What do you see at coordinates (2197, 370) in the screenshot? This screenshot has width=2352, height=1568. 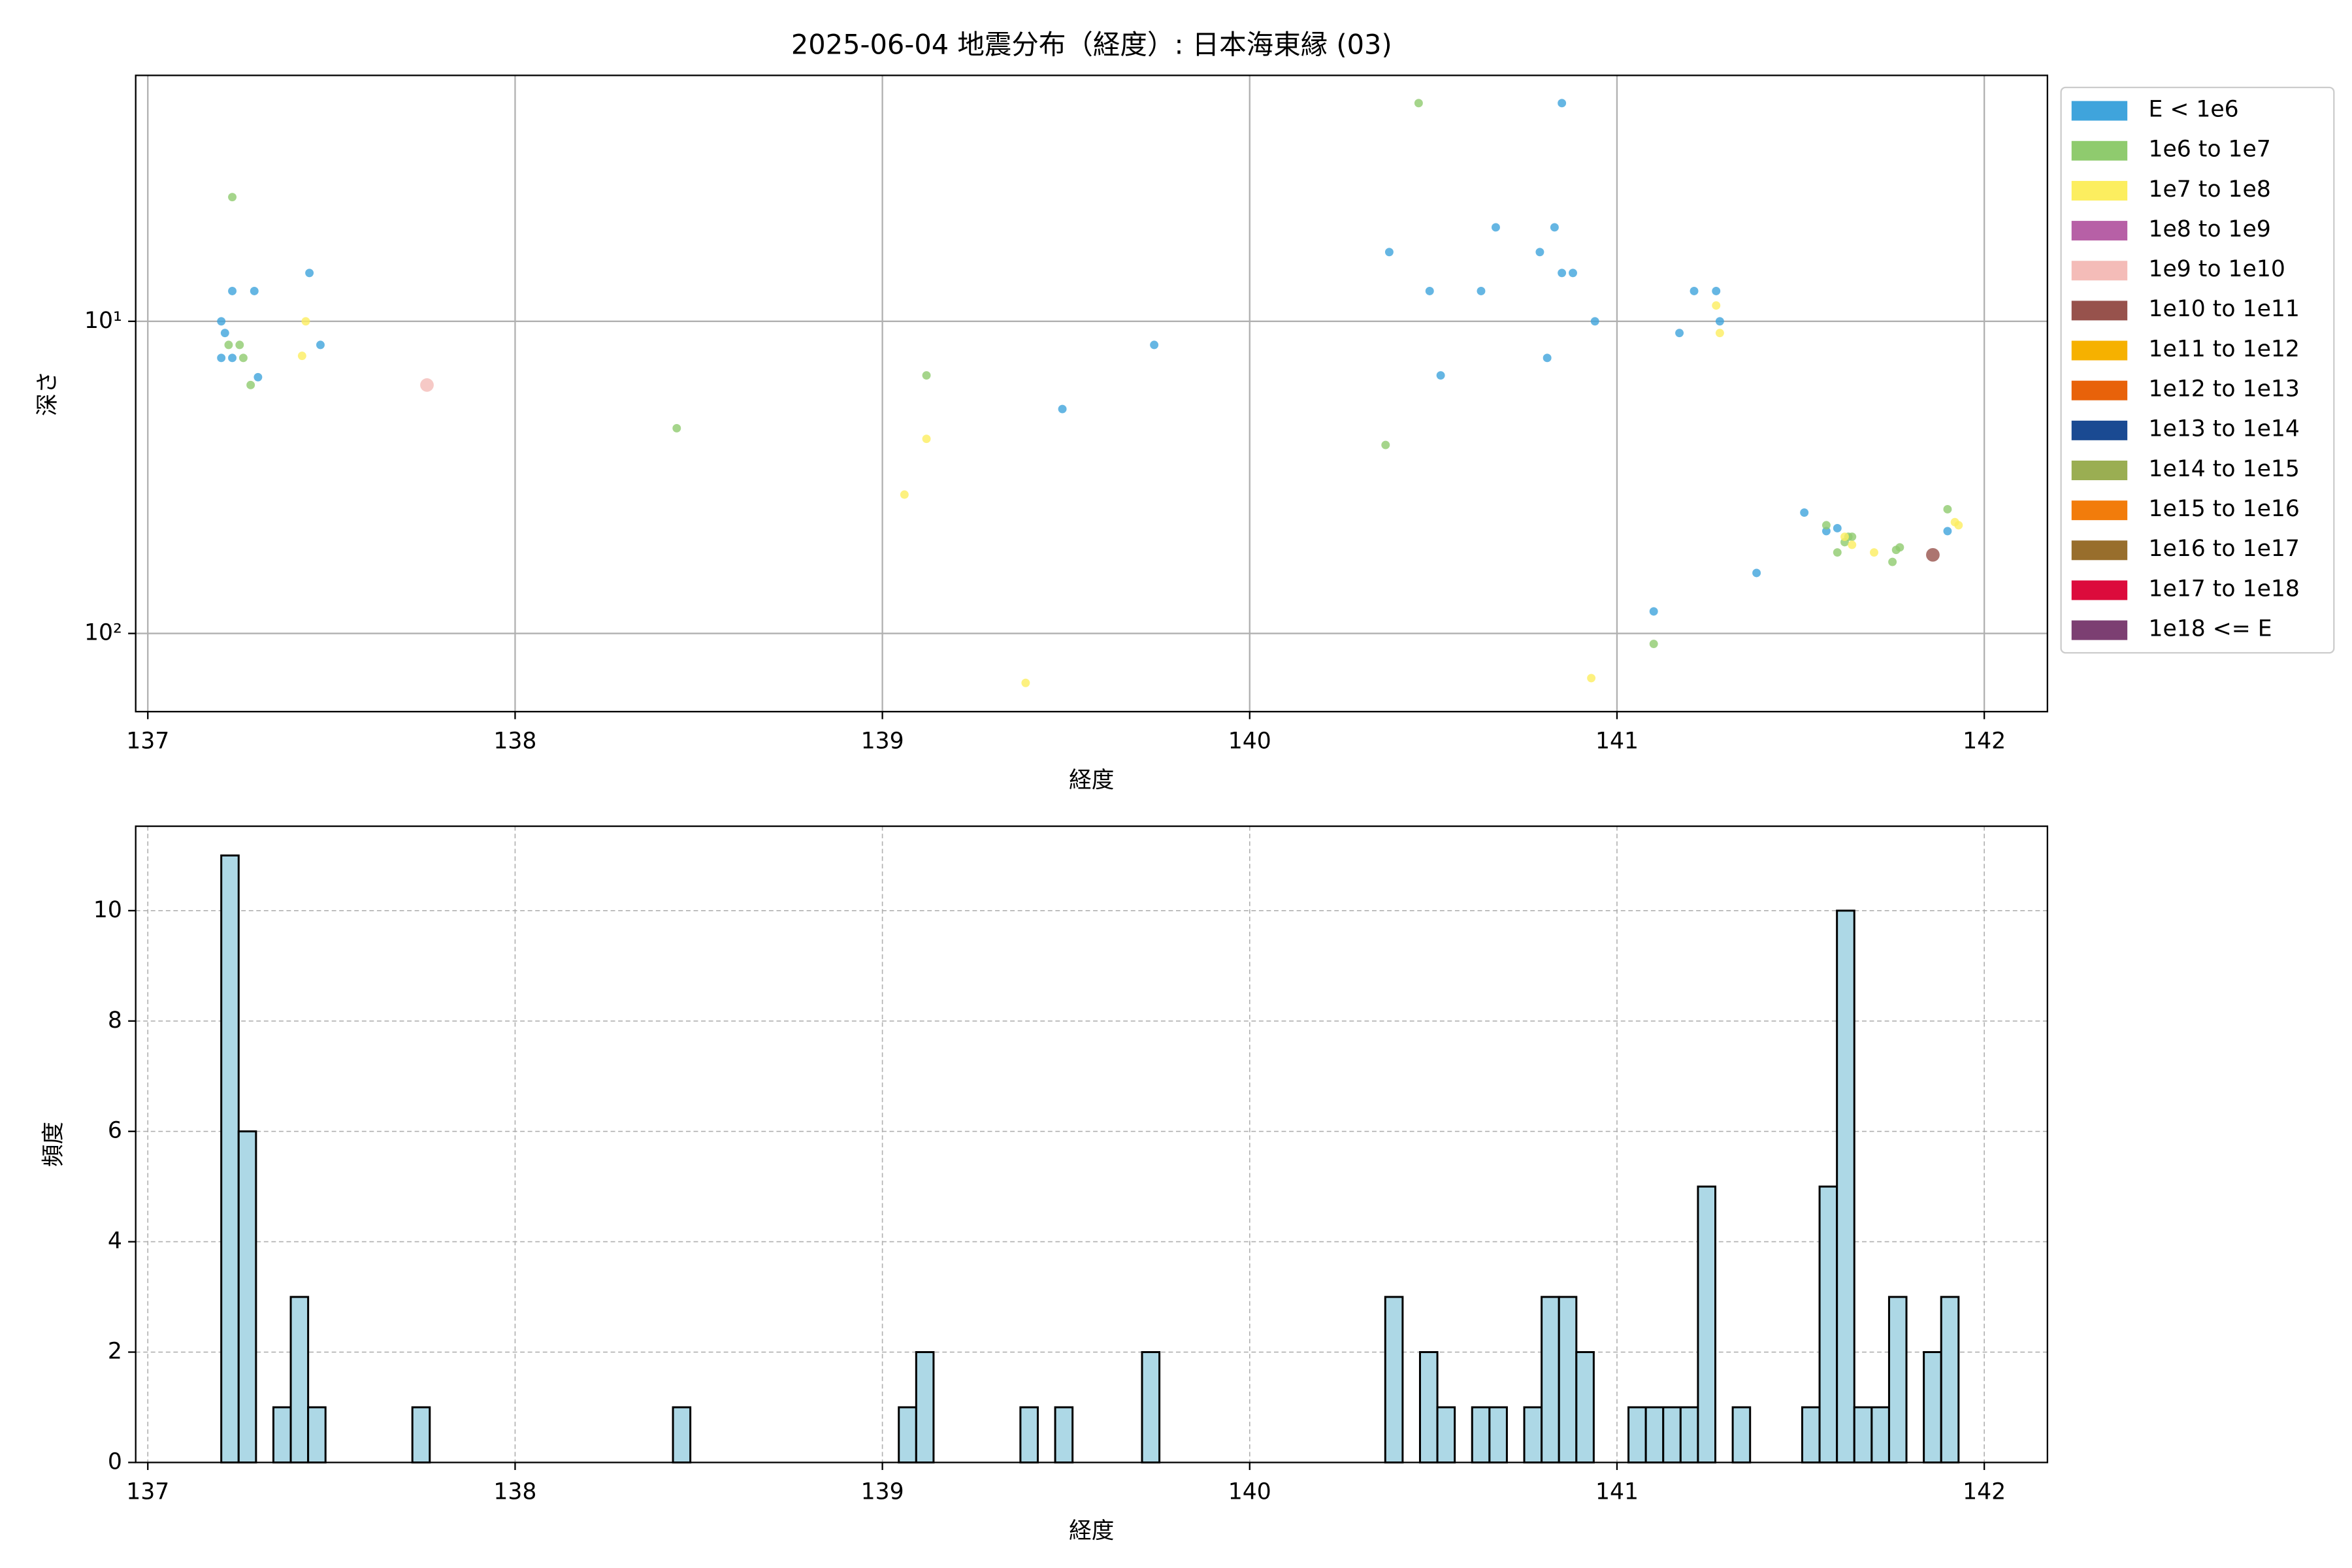 I see `legend-frame` at bounding box center [2197, 370].